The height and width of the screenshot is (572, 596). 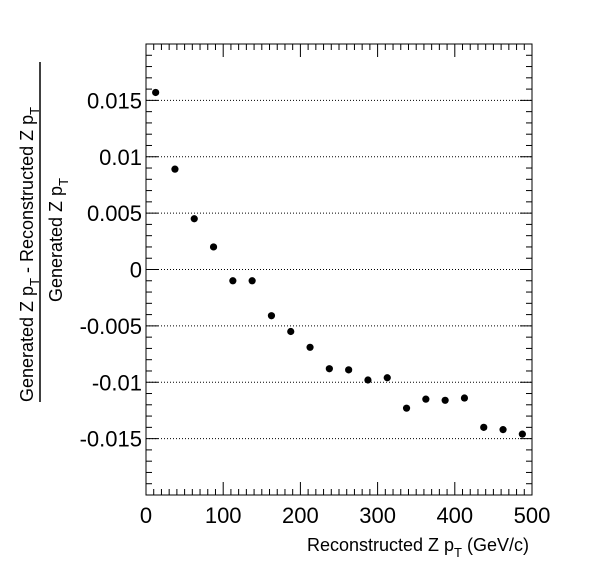 What do you see at coordinates (454, 515) in the screenshot?
I see `x-tick-label: 400` at bounding box center [454, 515].